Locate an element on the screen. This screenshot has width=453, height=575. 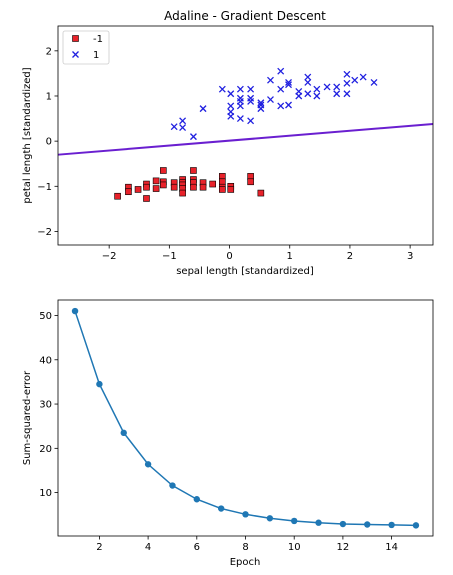
decision-x-ticks: −2 −1 0 1 2 3 is located at coordinates (257, 253).